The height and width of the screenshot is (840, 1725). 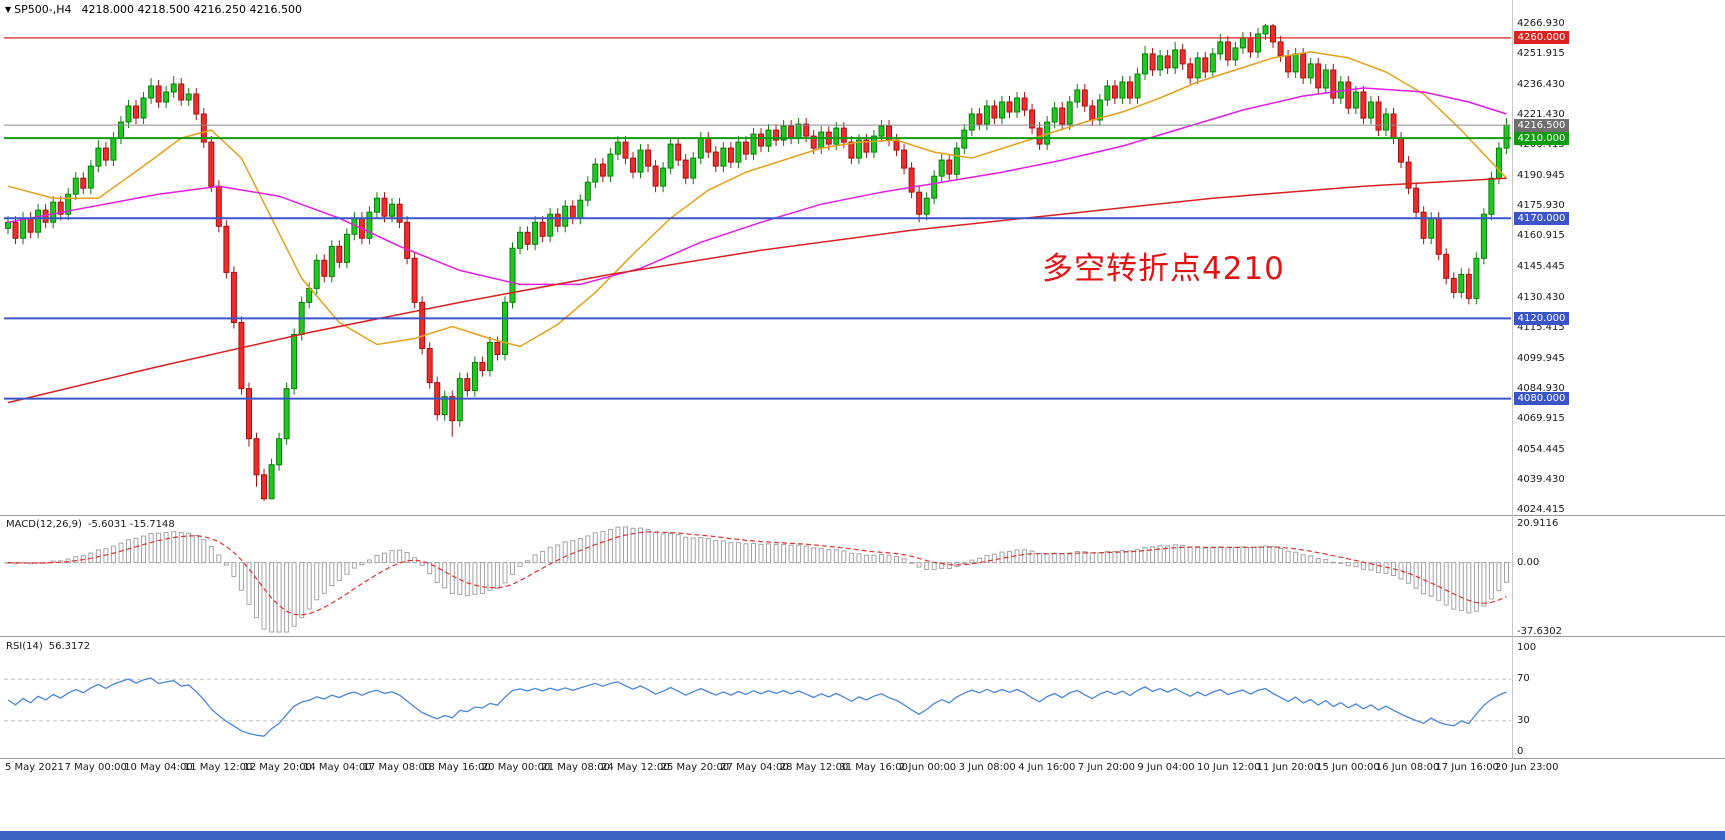 What do you see at coordinates (1541, 145) in the screenshot?
I see `price-axis-label: 4206.415` at bounding box center [1541, 145].